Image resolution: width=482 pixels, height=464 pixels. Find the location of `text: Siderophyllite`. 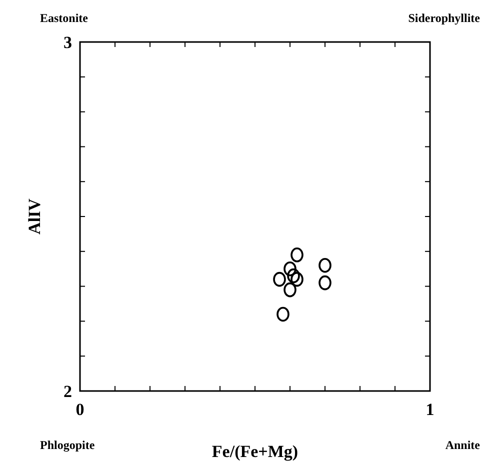

text: Siderophyllite is located at coordinates (444, 18).